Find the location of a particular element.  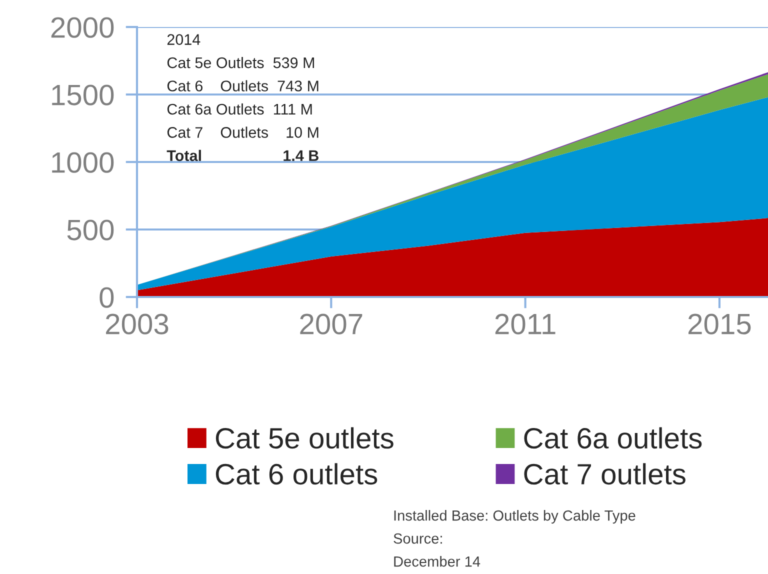

source-note: Source: is located at coordinates (418, 538).